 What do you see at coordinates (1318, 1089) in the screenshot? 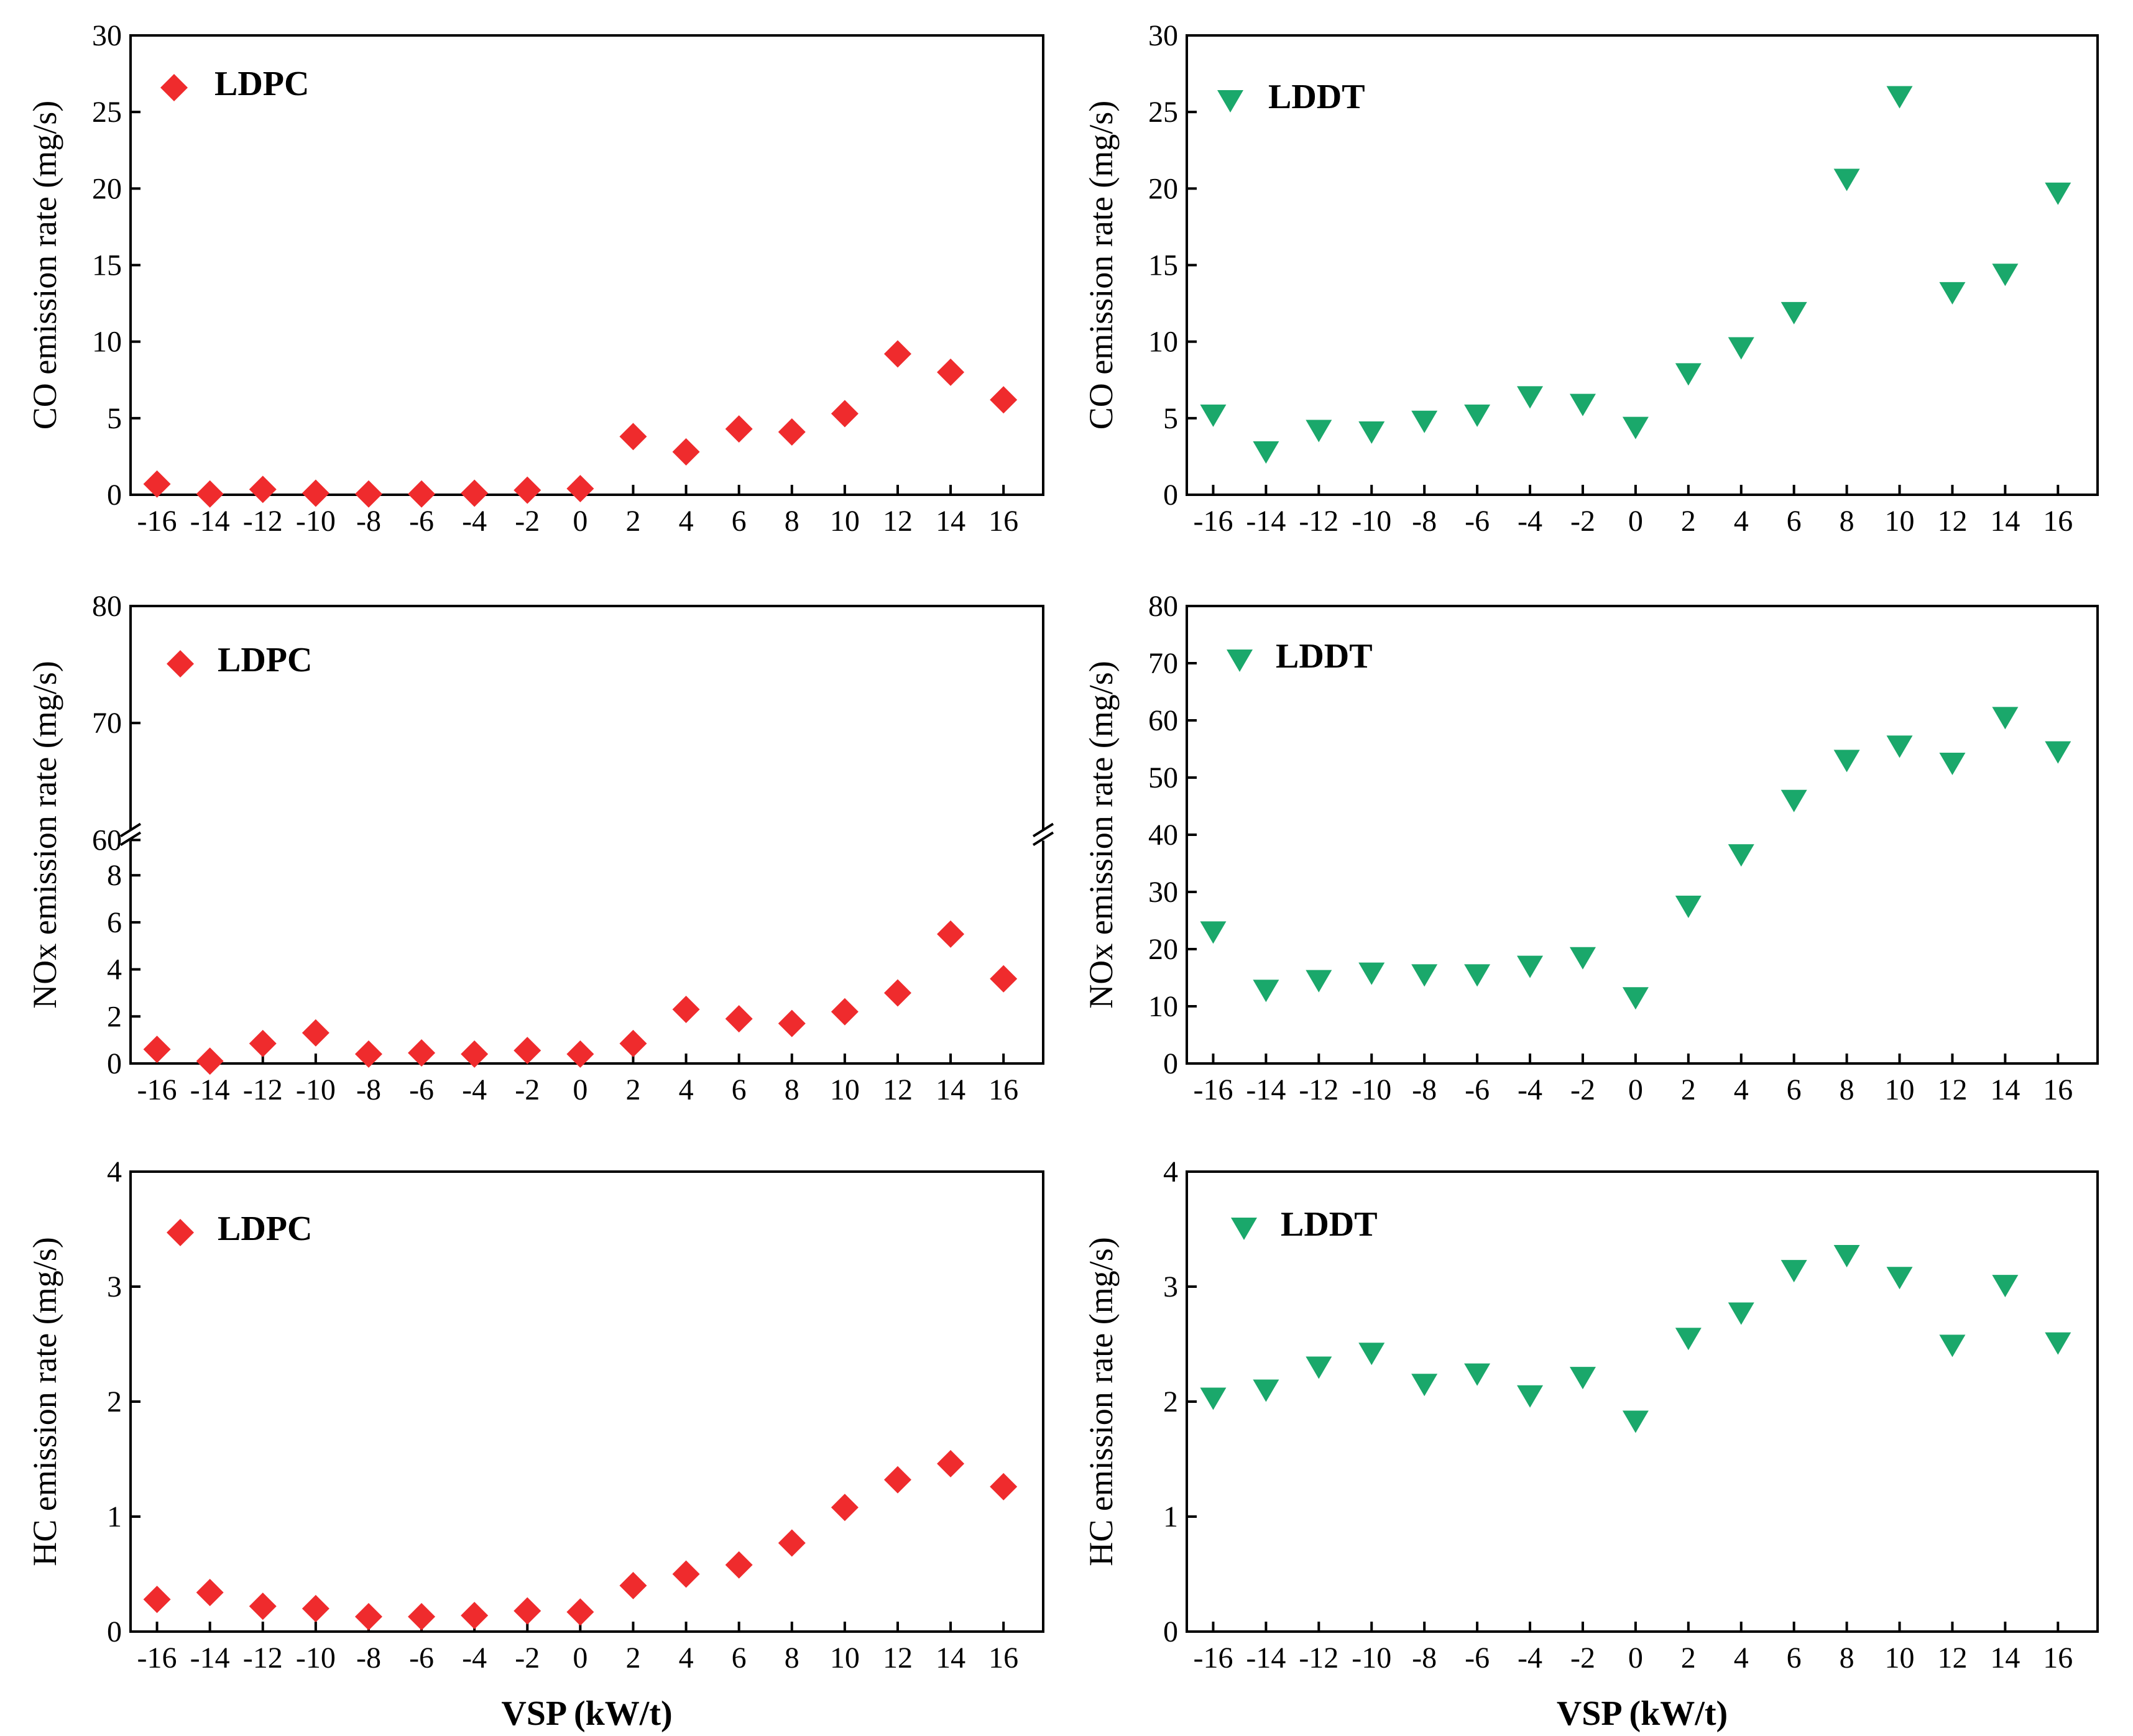
I see `x-tick-label: -12` at bounding box center [1318, 1089].